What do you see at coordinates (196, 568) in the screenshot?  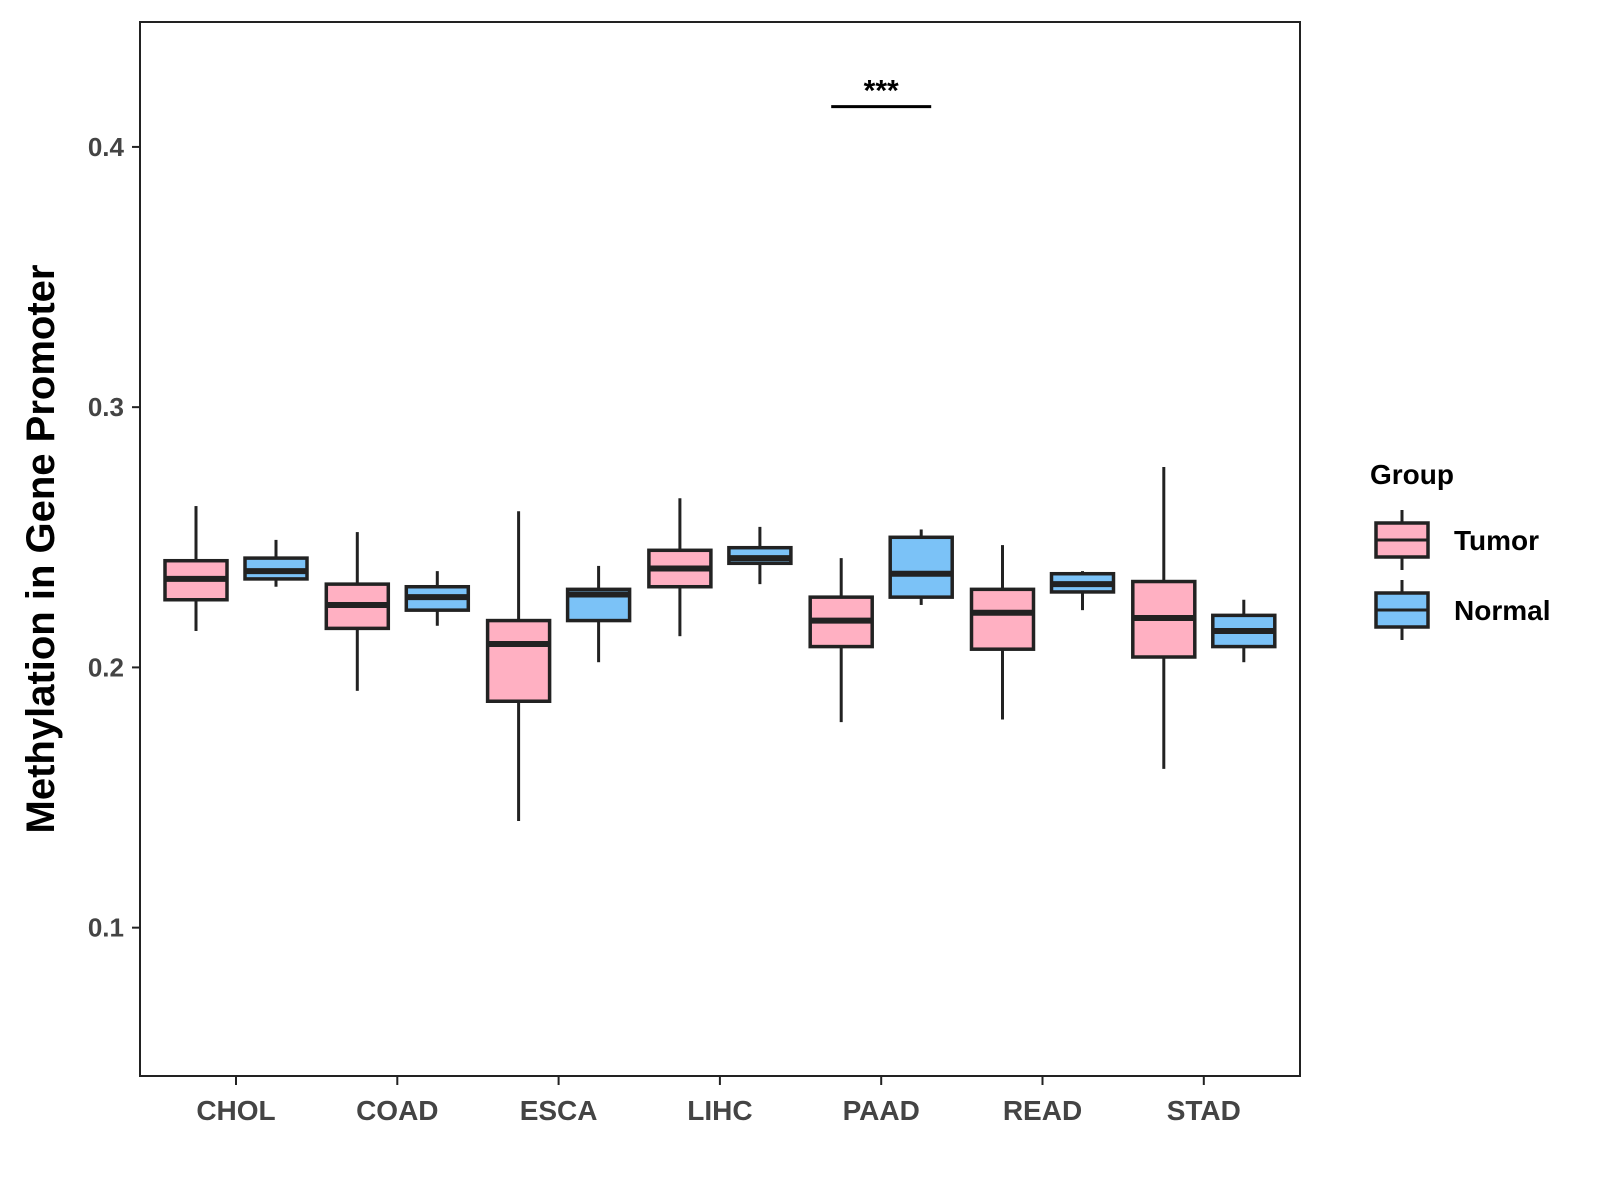 I see `box-tumor-chol` at bounding box center [196, 568].